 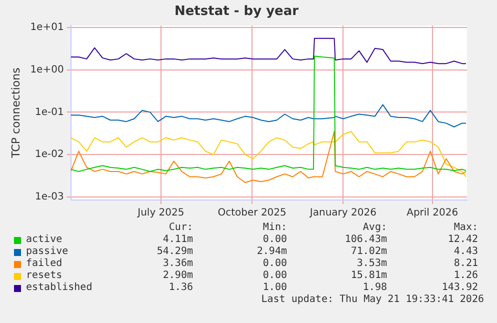 I want to click on x-tick-label: April 2026, so click(x=432, y=213).